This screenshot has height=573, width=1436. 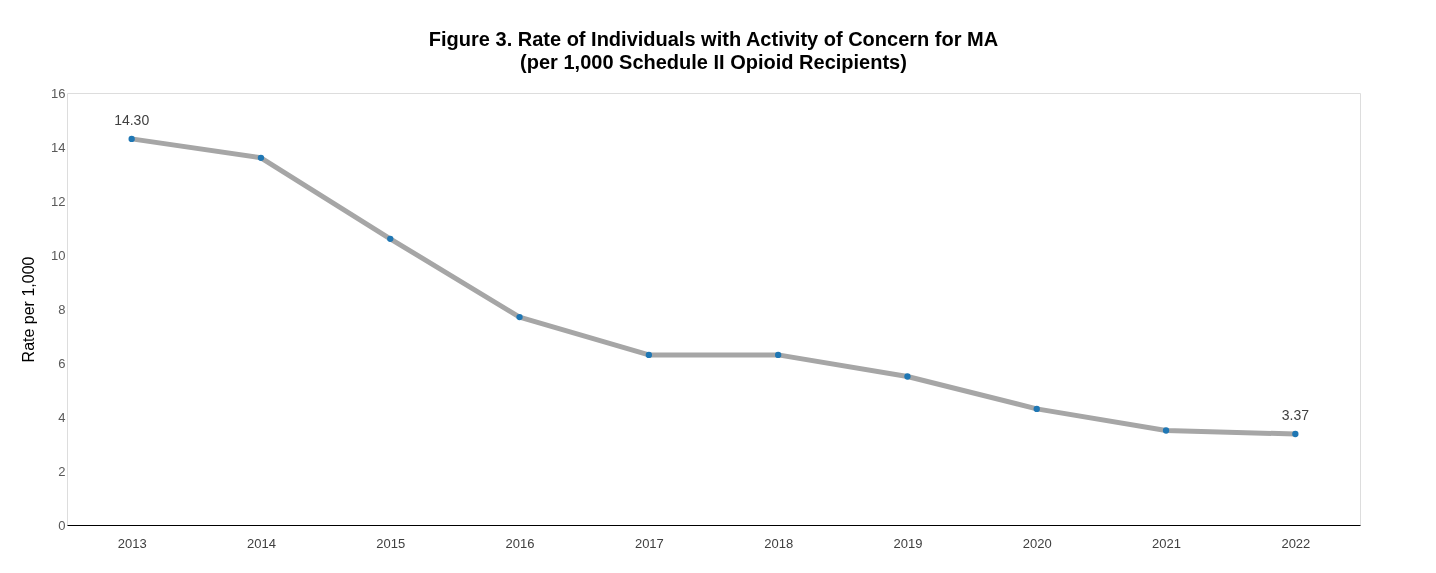 I want to click on y-tick-label: 0, so click(x=62, y=525).